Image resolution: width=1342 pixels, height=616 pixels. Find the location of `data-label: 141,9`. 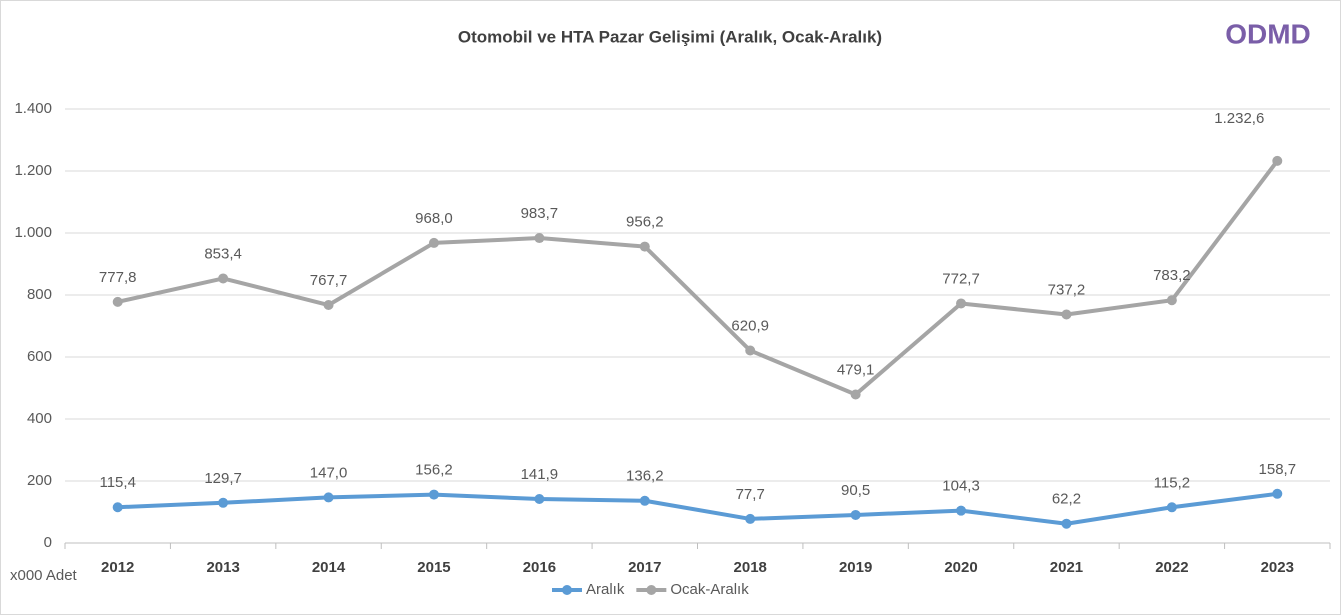

data-label: 141,9 is located at coordinates (540, 474).